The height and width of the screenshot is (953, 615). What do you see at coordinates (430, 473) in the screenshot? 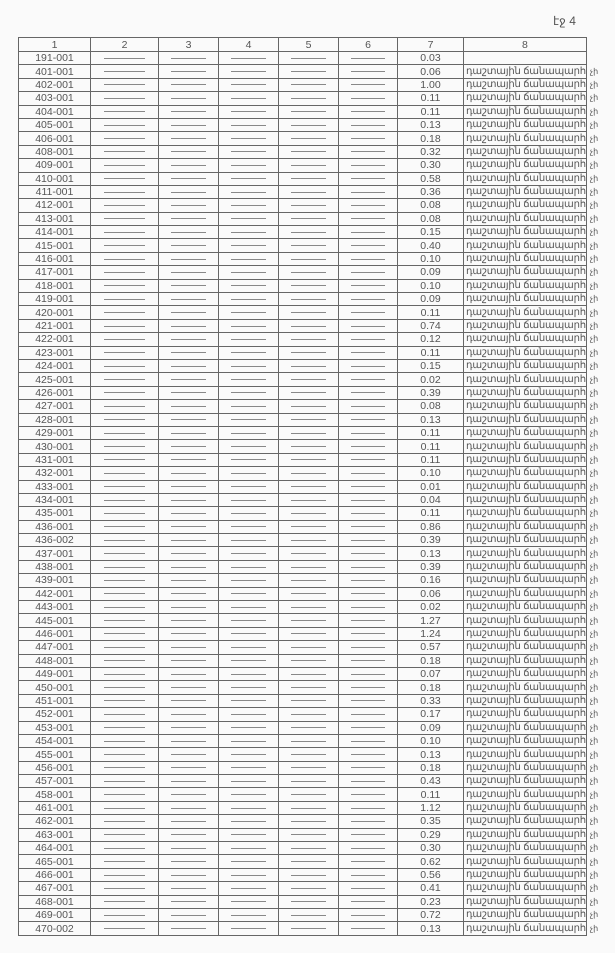
I see `area-value: 0.10` at bounding box center [430, 473].